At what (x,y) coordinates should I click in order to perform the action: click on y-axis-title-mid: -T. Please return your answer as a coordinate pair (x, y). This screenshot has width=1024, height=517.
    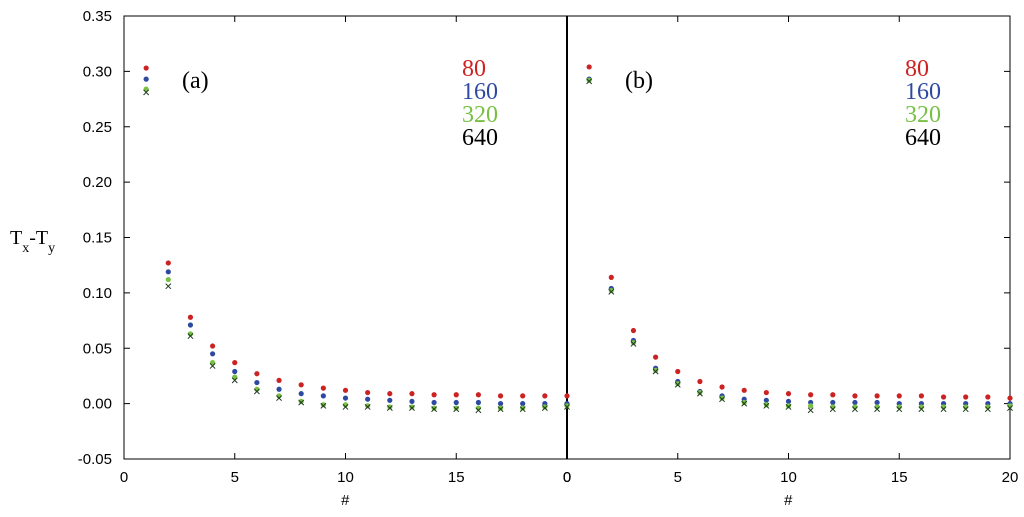
    Looking at the image, I should click on (38, 238).